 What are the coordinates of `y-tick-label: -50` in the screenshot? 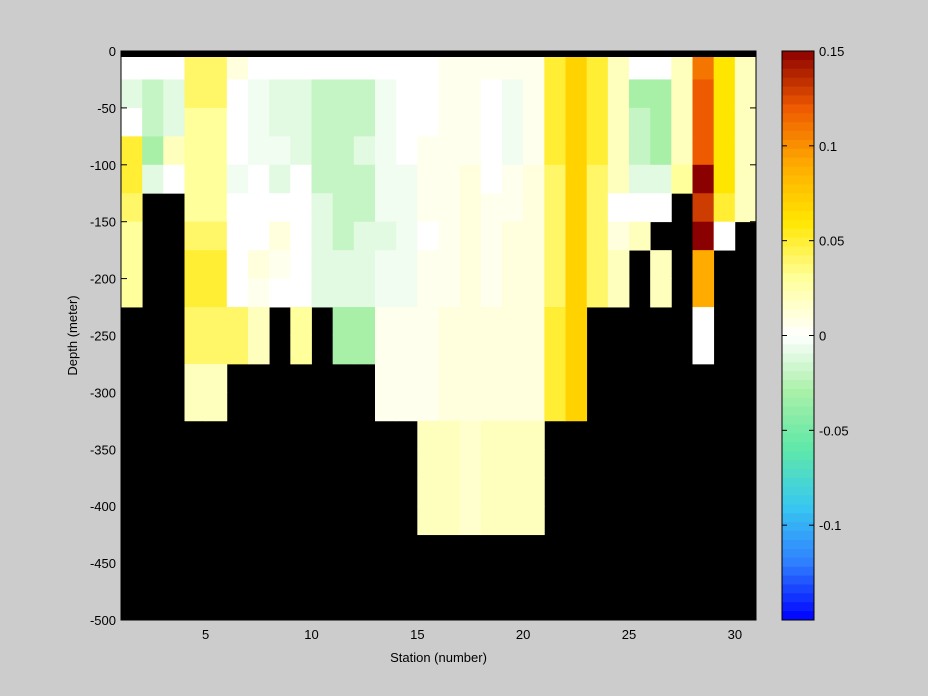 It's located at (106, 108).